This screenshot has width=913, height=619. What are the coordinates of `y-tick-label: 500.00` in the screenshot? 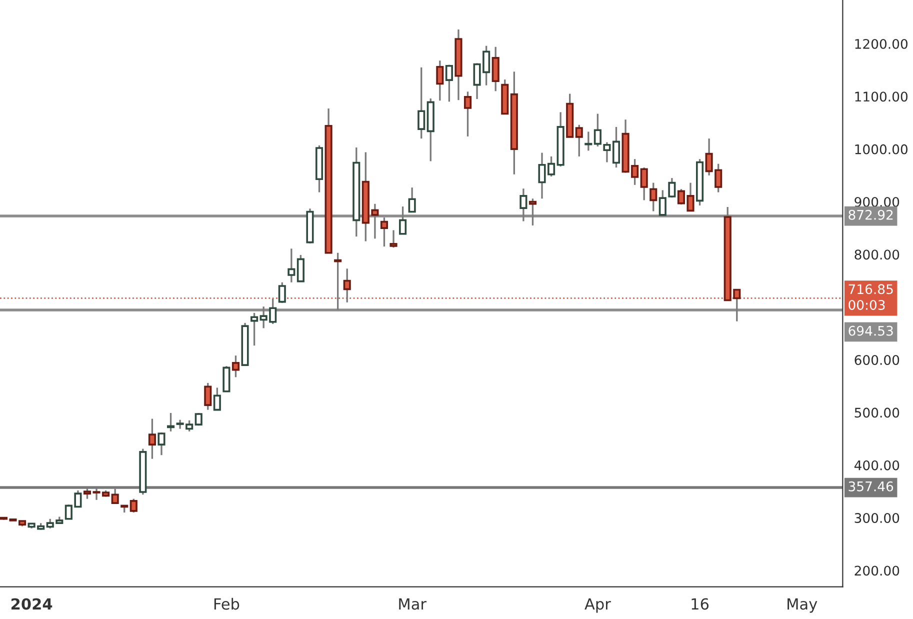 It's located at (877, 413).